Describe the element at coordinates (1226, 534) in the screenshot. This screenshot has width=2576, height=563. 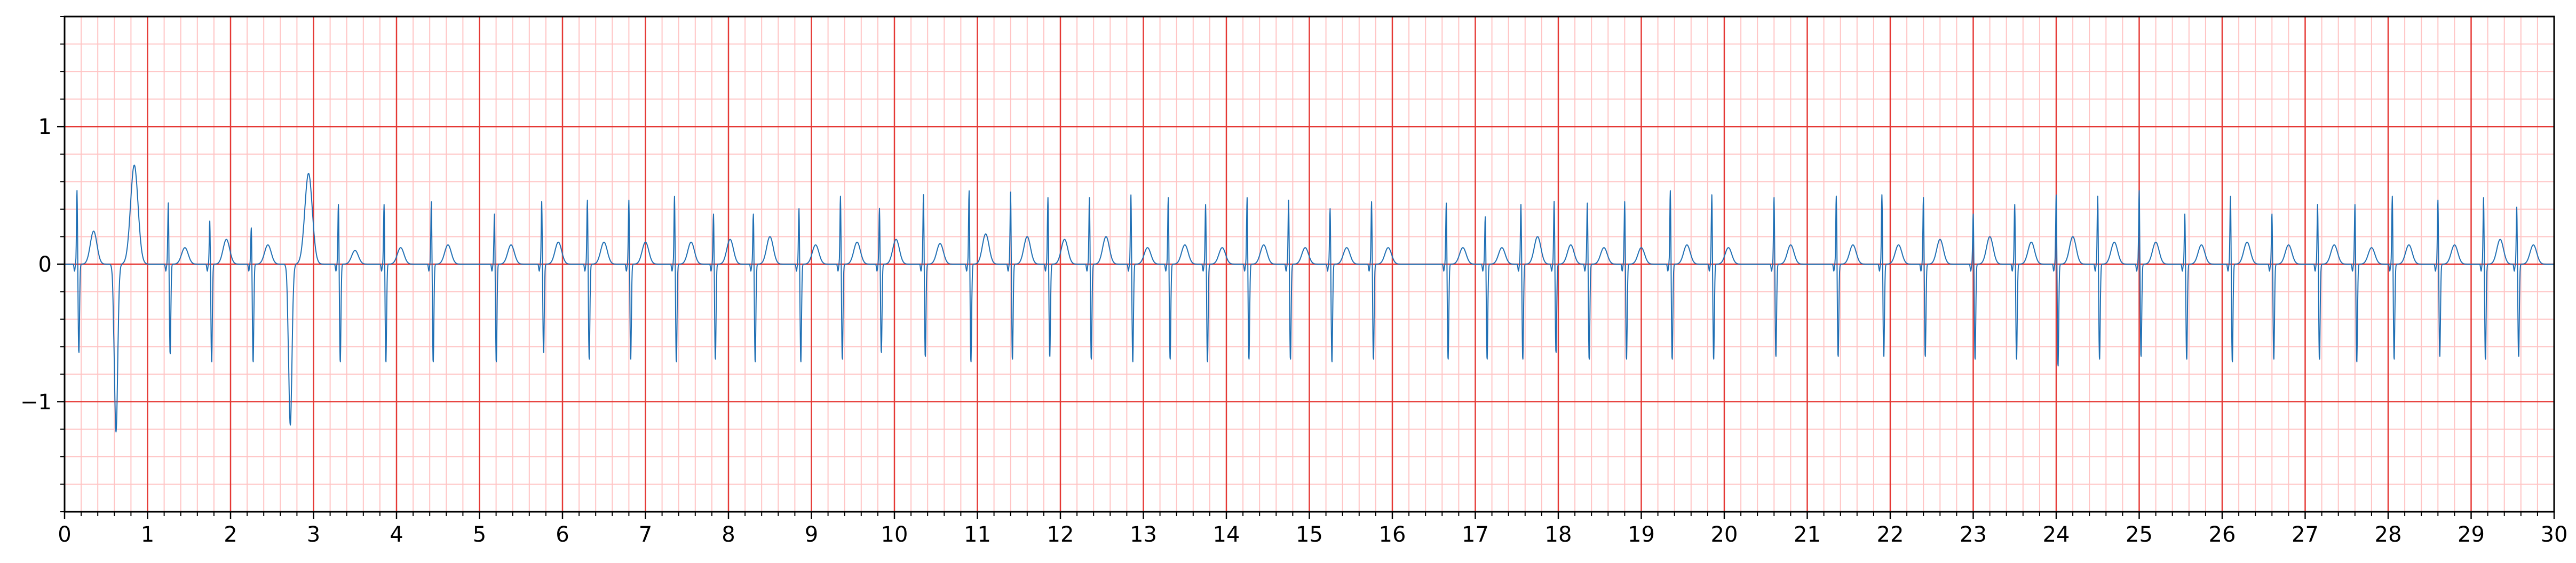
I see `x-tick-label: 14` at that location.